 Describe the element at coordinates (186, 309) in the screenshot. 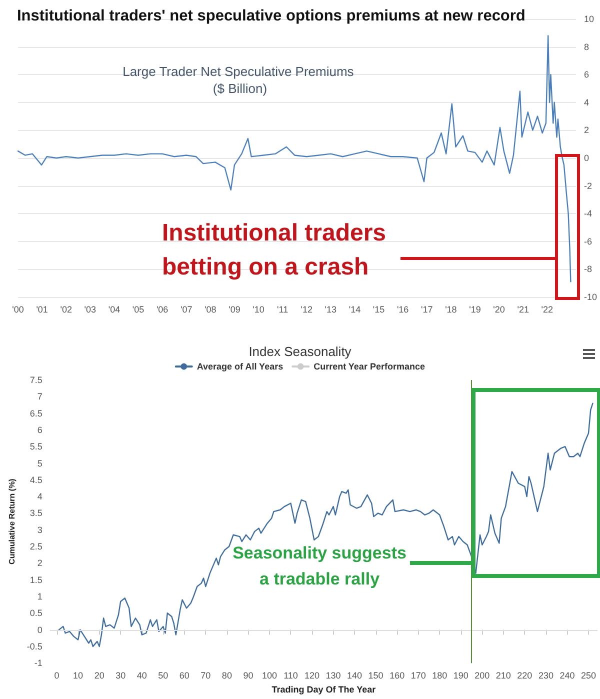

I see `x-tick-label: '07` at that location.